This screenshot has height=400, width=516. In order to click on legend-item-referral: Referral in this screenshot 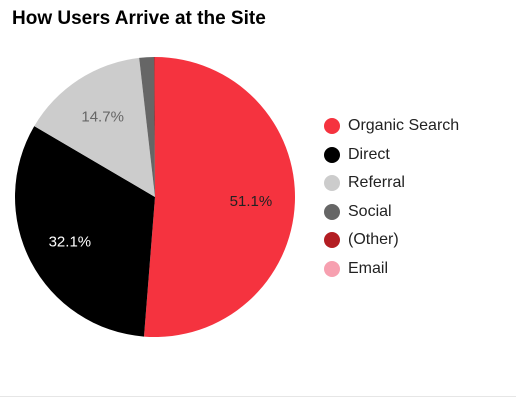, I will do `click(391, 183)`.